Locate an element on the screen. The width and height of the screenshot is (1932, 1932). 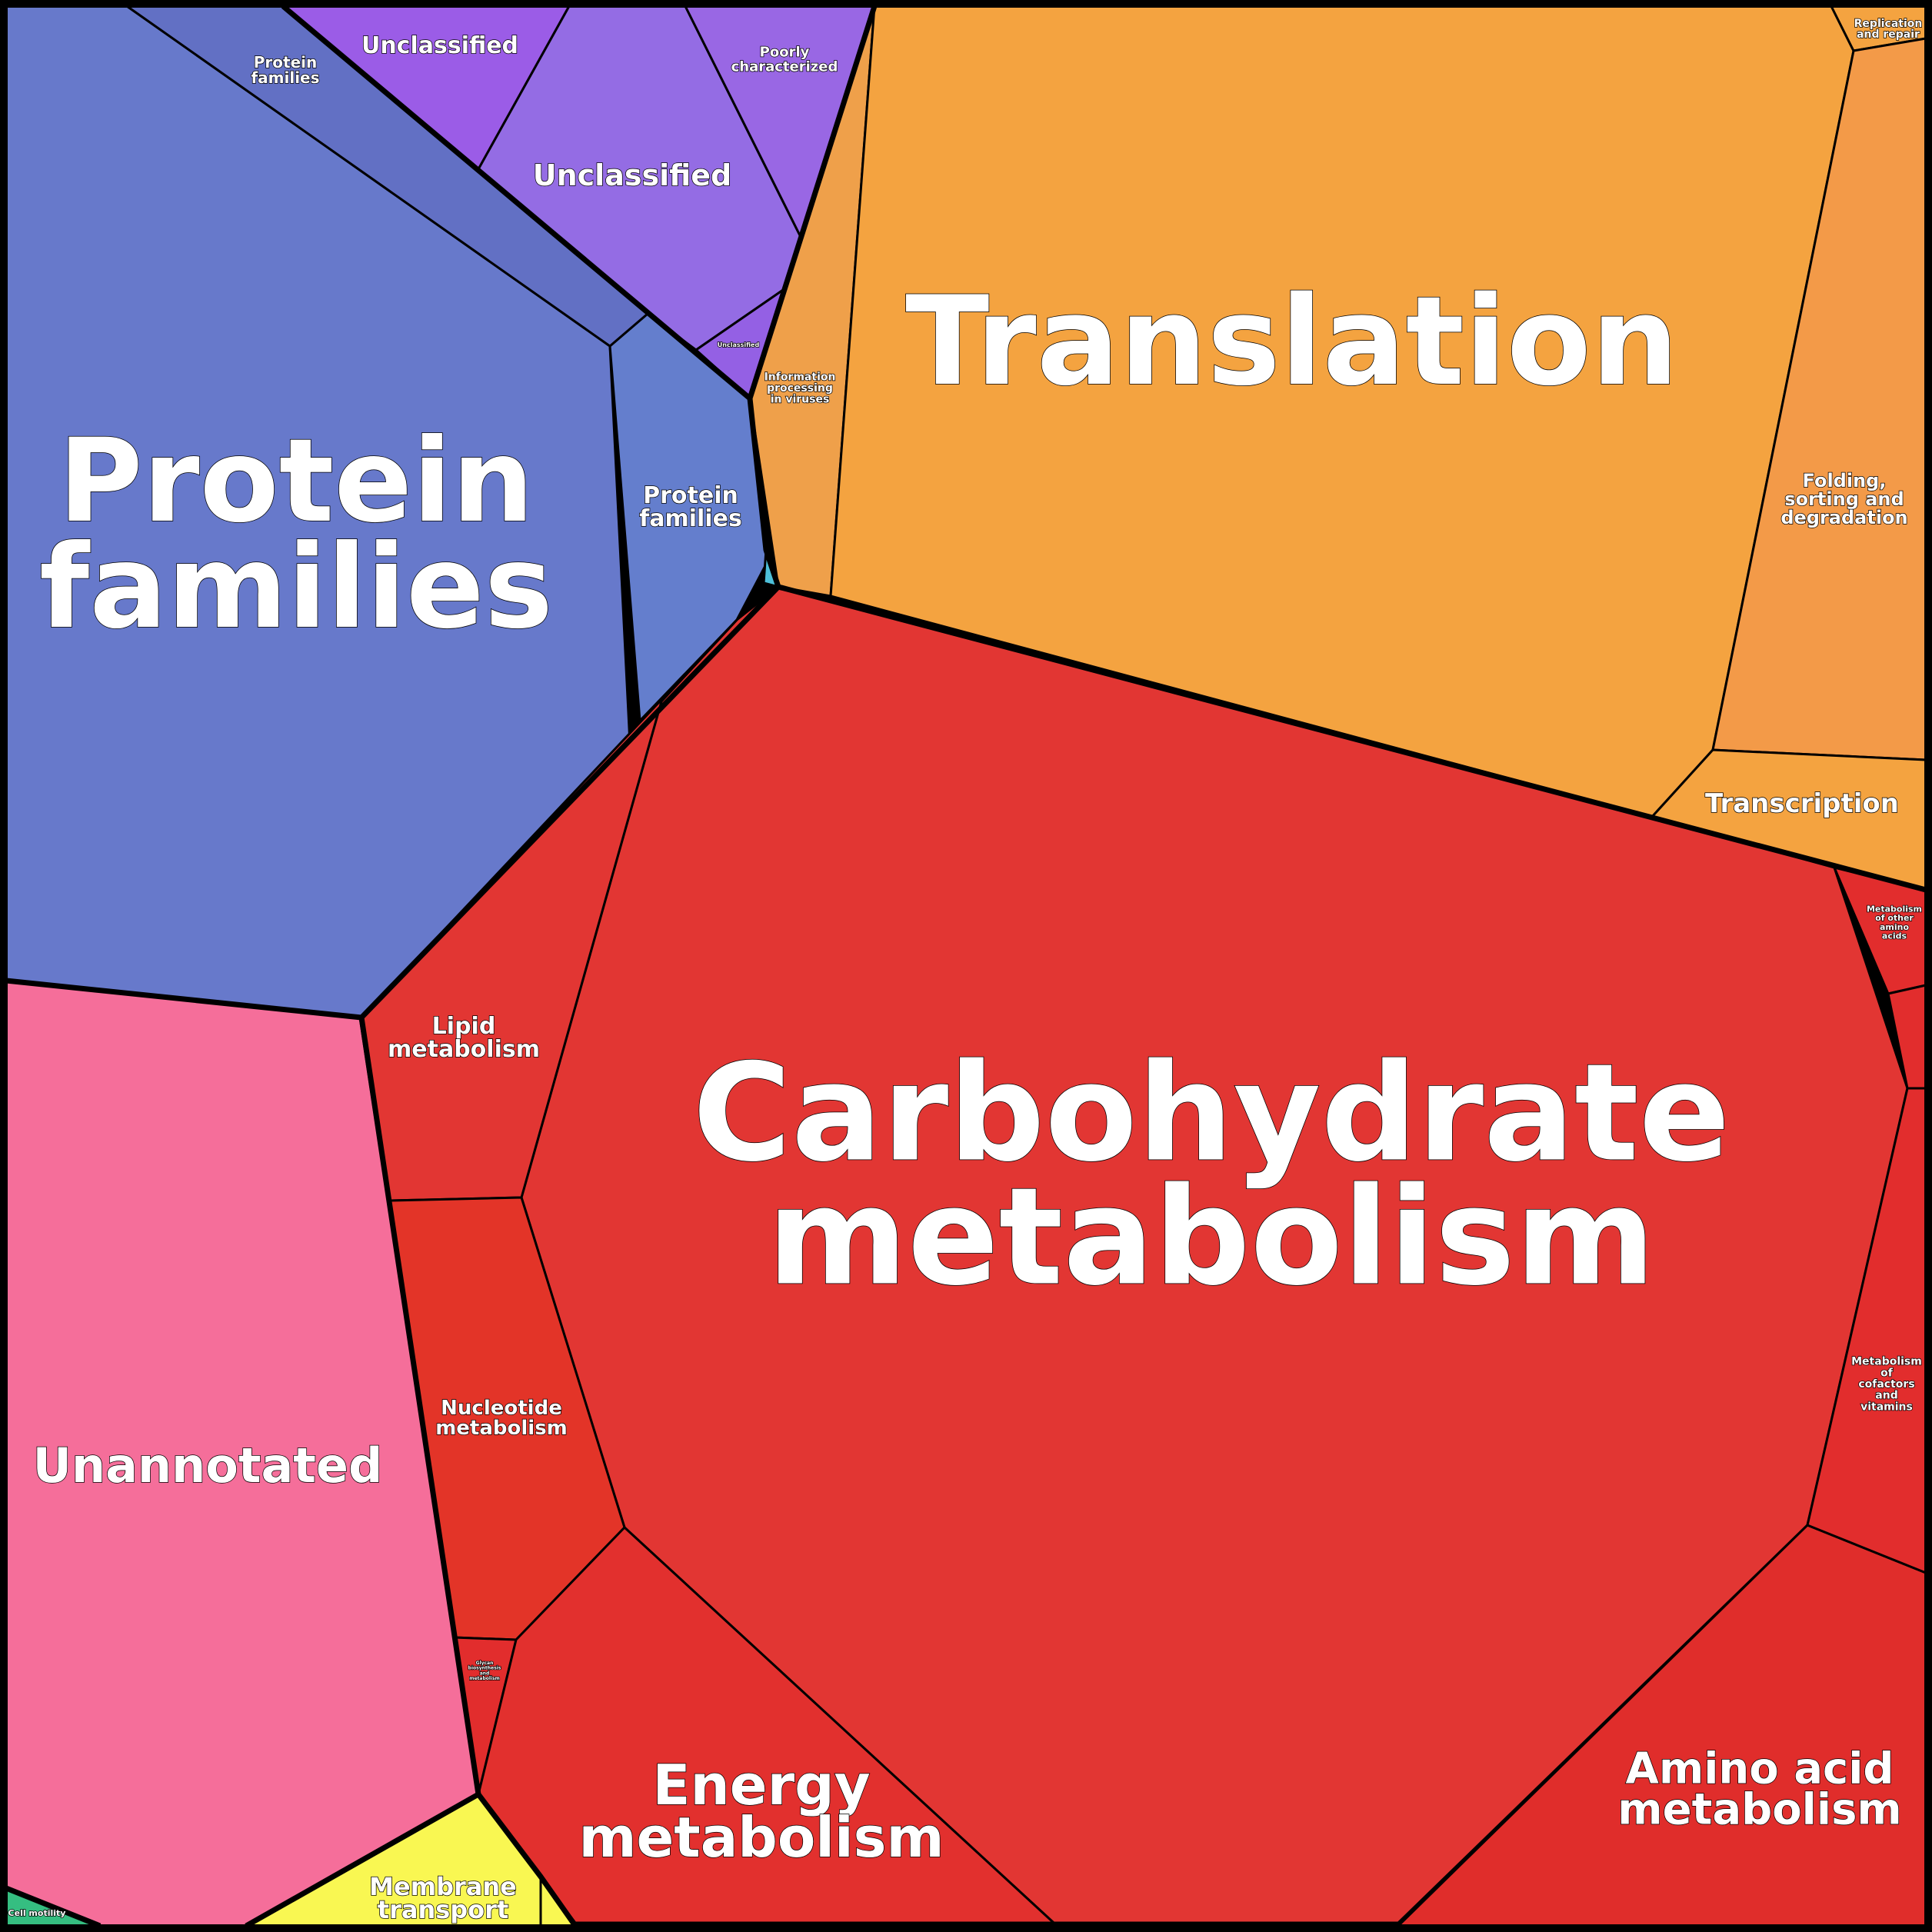
label-cell-motility-line: Cell motility is located at coordinates (37, 1913).